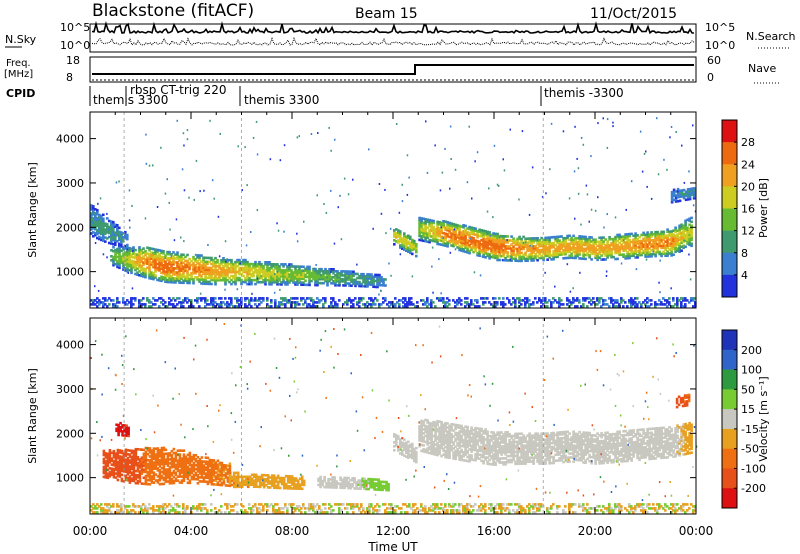 The width and height of the screenshot is (800, 554). Describe the element at coordinates (720, 27) in the screenshot. I see `nsearch-tick-top: 10^5` at that location.